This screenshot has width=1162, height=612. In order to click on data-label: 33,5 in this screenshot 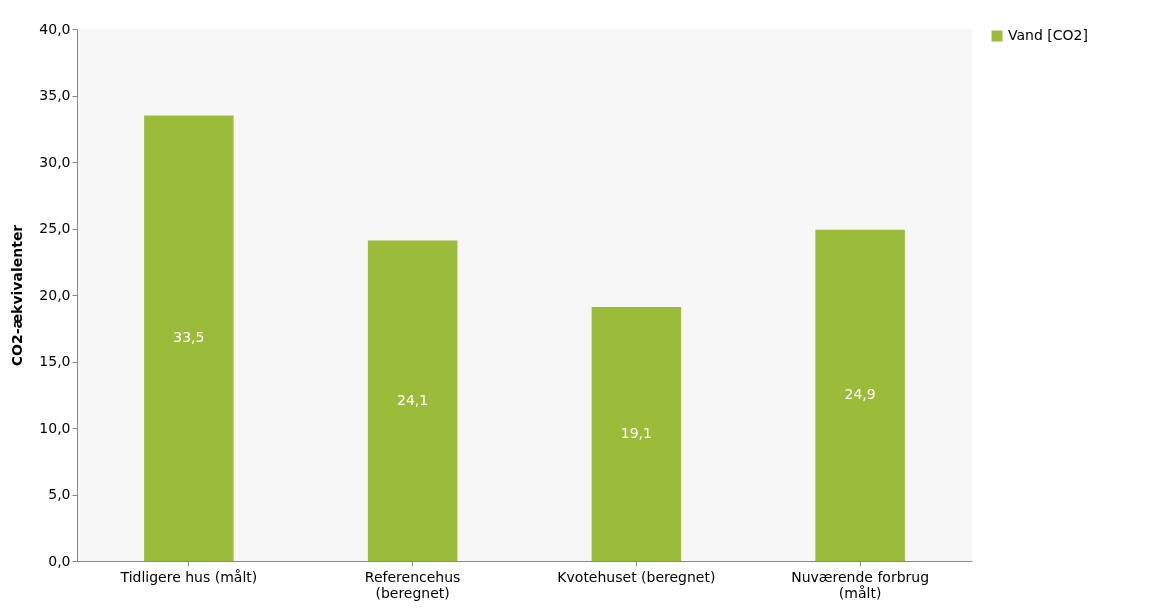, I will do `click(189, 337)`.